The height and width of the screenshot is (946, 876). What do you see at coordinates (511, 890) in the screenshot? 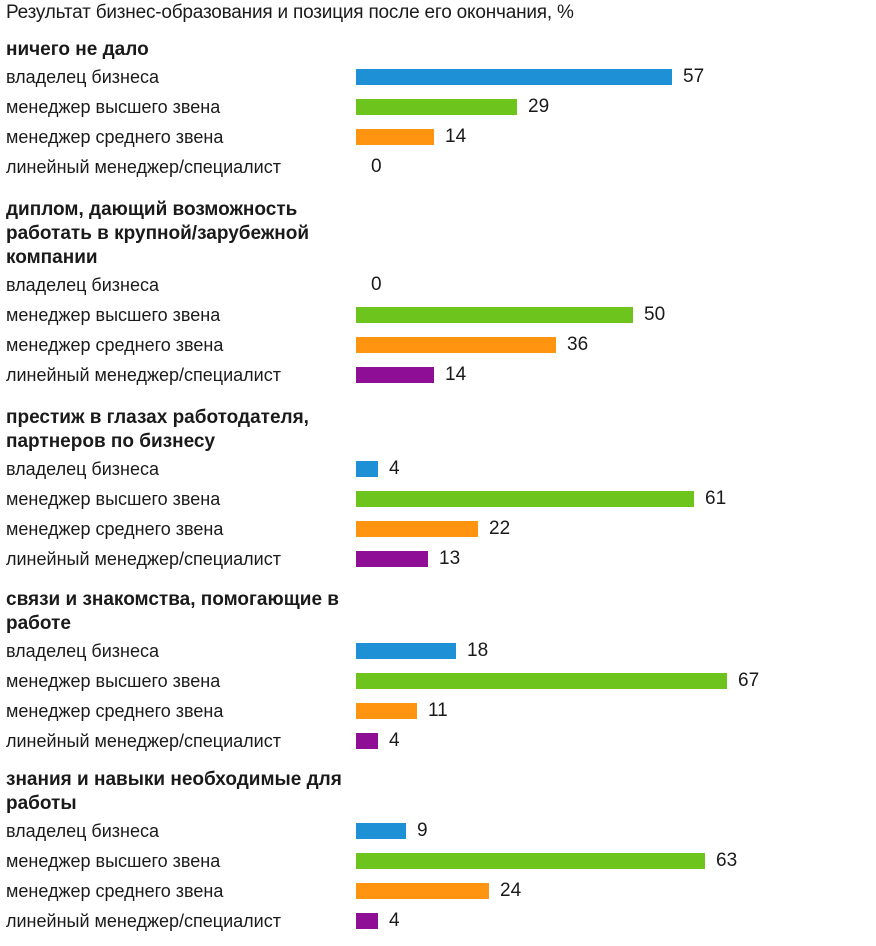
I see `value-label: 24` at bounding box center [511, 890].